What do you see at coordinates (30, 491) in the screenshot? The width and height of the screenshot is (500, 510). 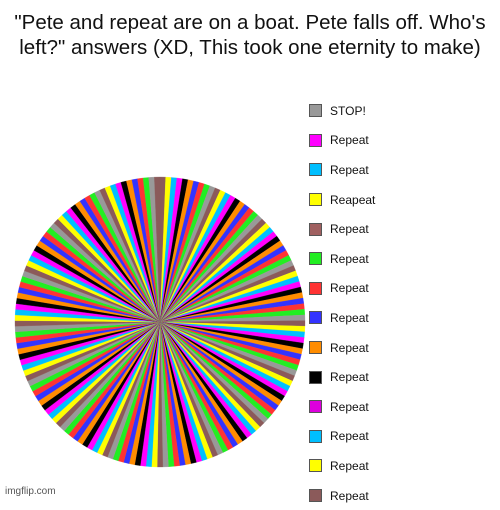 I see `watermark: imgflip.com` at bounding box center [30, 491].